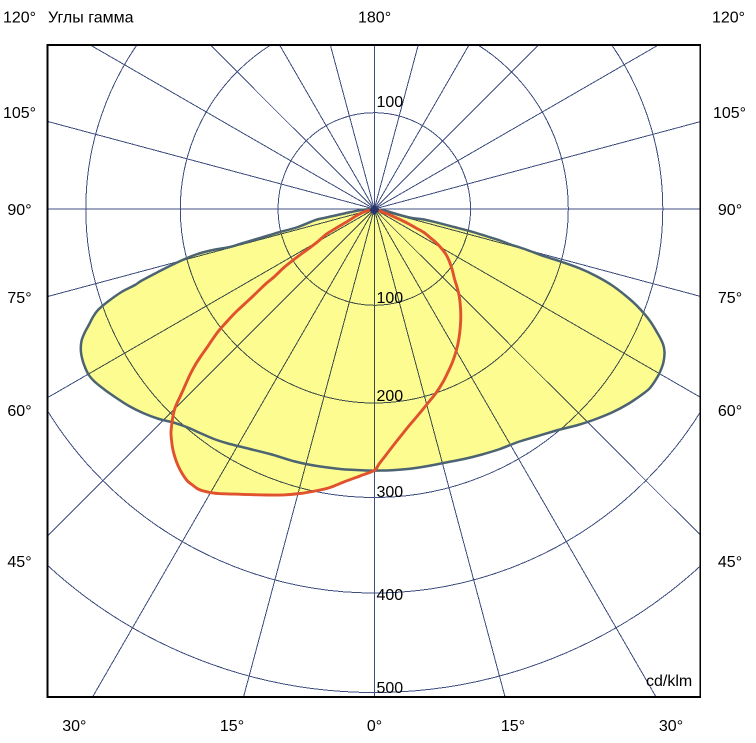 The image size is (756, 743). What do you see at coordinates (390, 396) in the screenshot?
I see `svg-text: 200` at bounding box center [390, 396].